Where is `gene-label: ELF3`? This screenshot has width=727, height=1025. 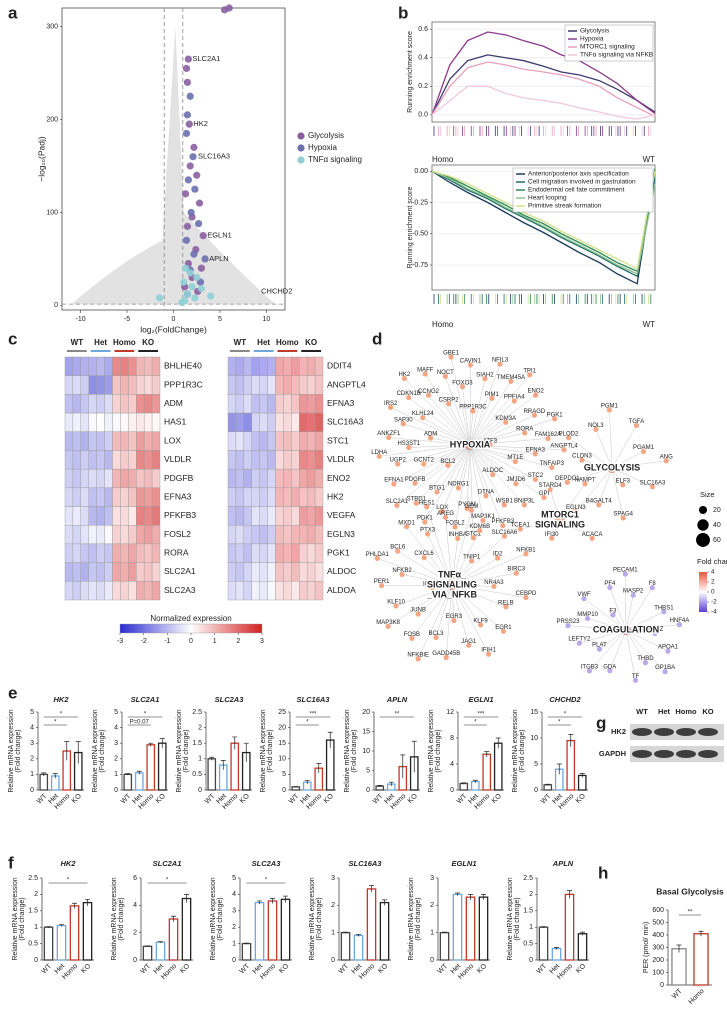
gene-label: ELF3 is located at coordinates (623, 481).